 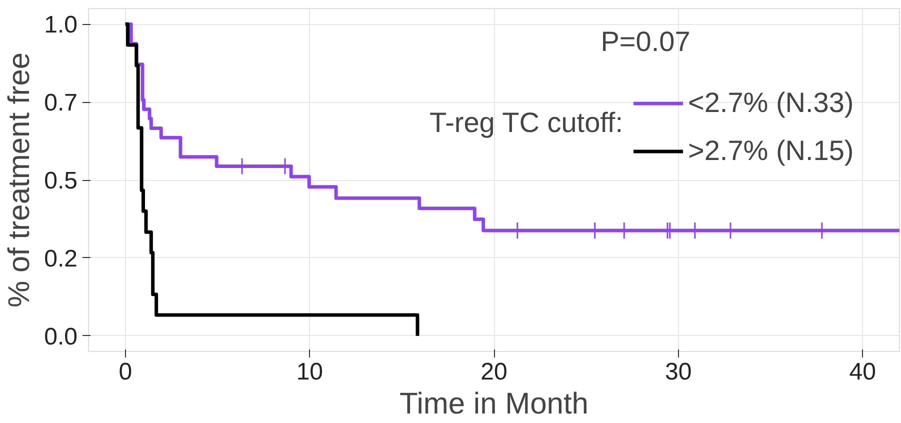 What do you see at coordinates (61, 25) in the screenshot?
I see `y-tick-label: 1.0` at bounding box center [61, 25].